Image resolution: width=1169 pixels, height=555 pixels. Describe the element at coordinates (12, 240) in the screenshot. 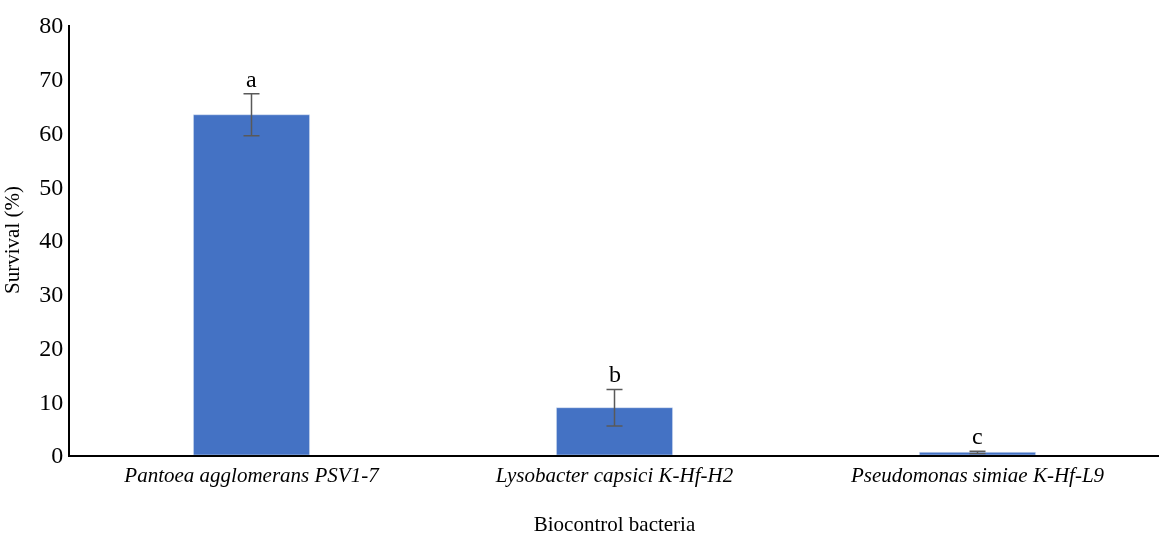

I see `y-axis-title: Survival (%)` at that location.